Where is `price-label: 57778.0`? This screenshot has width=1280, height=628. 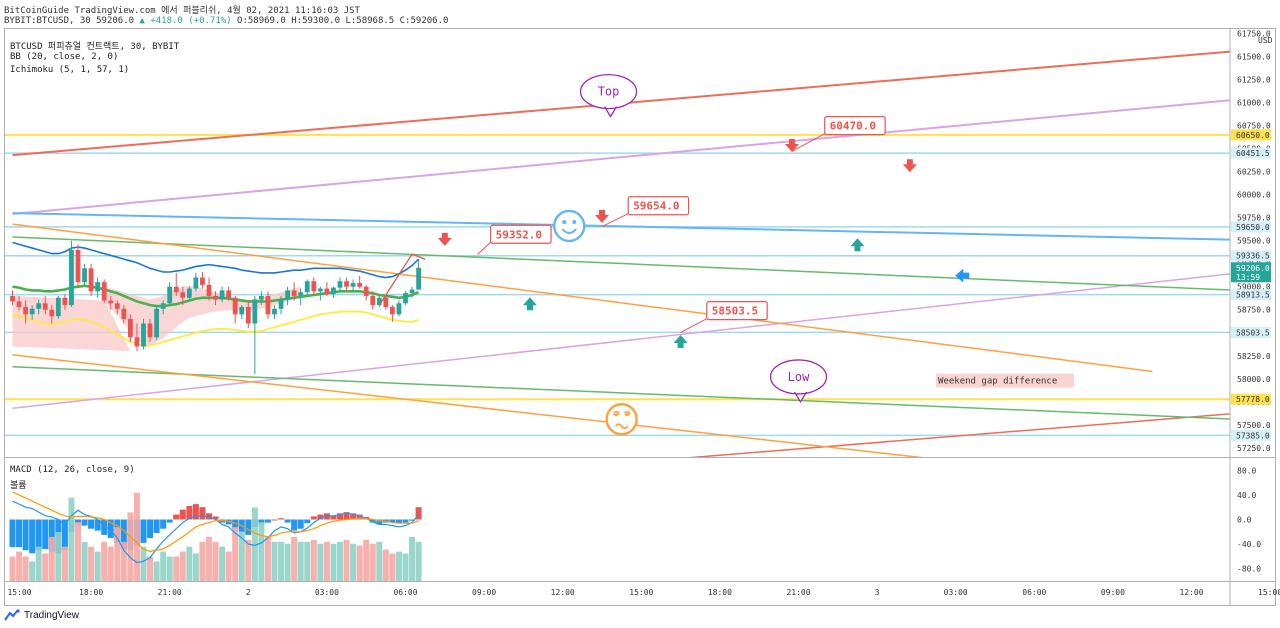
price-label: 57778.0 is located at coordinates (1253, 399).